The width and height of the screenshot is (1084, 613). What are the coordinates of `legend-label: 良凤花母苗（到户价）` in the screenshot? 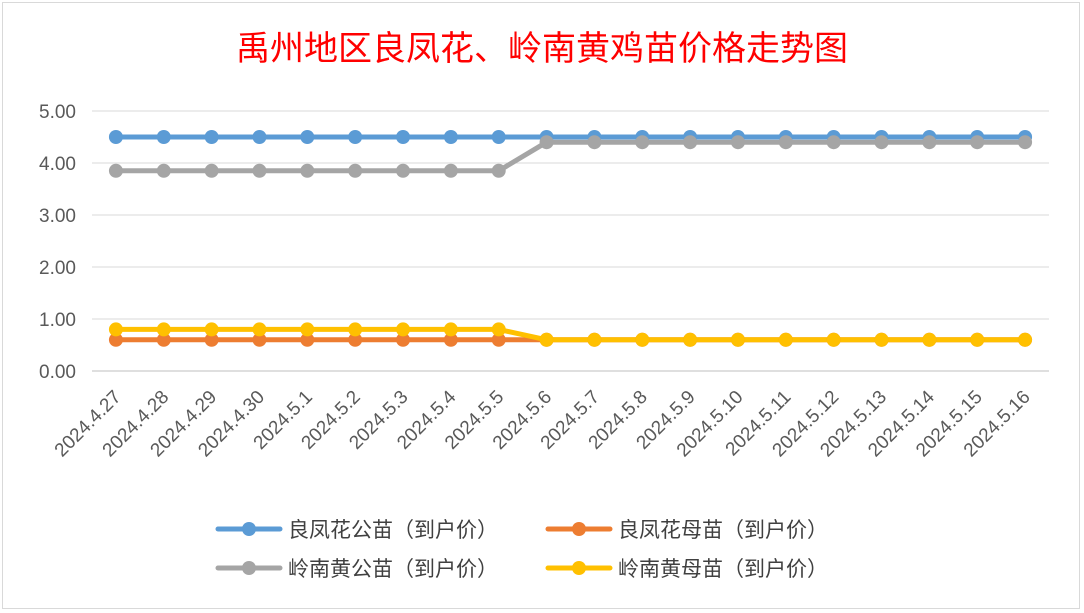 It's located at (723, 530).